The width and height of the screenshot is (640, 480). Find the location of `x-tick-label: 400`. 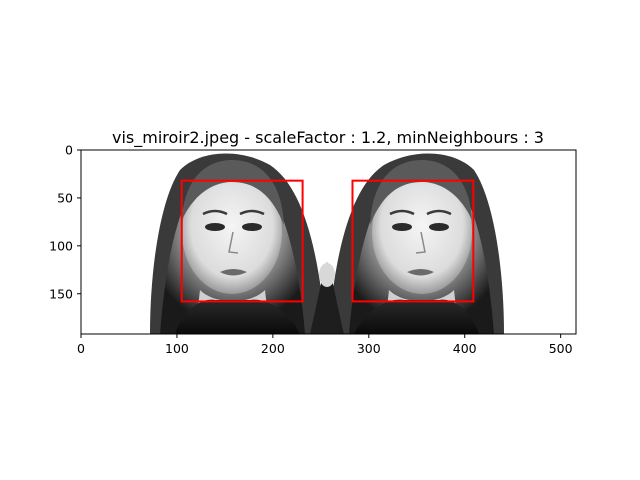

x-tick-label: 400 is located at coordinates (465, 348).